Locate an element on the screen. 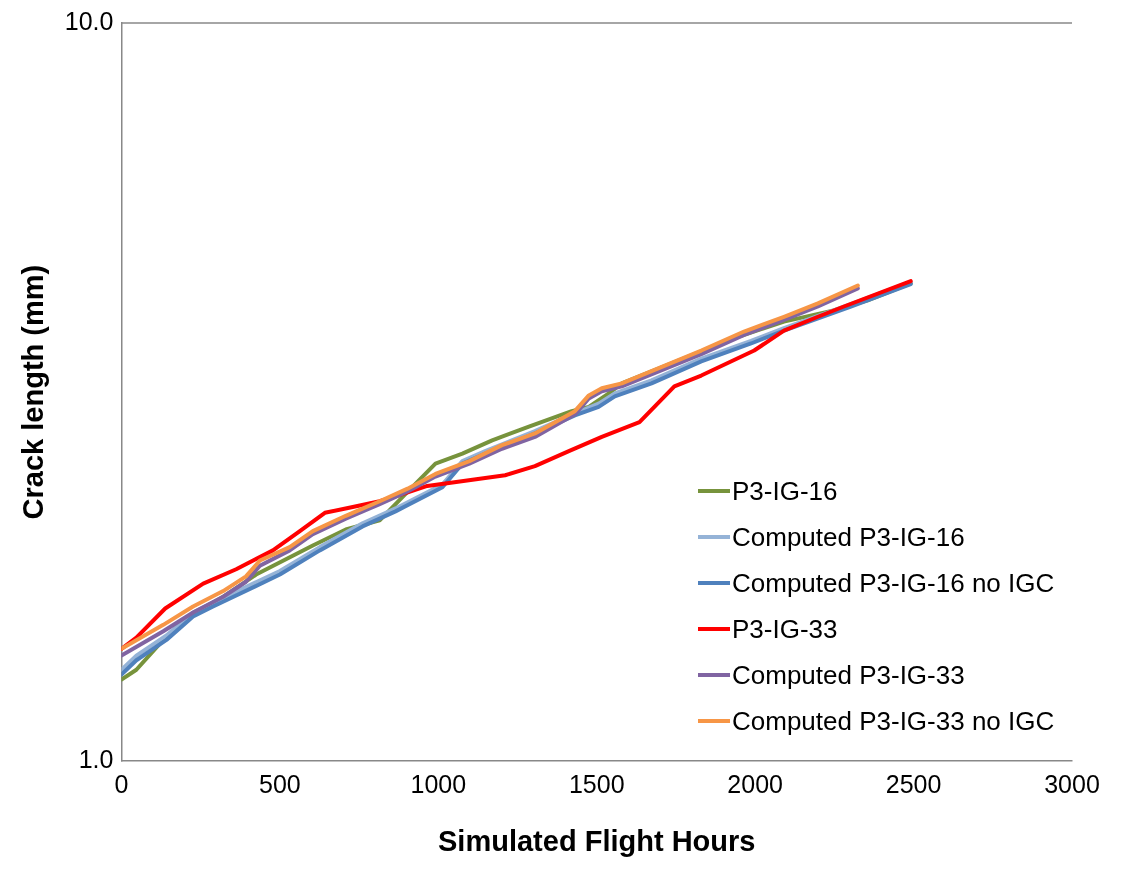 The height and width of the screenshot is (884, 1143). y-tick-label: 10.0 is located at coordinates (89, 20).